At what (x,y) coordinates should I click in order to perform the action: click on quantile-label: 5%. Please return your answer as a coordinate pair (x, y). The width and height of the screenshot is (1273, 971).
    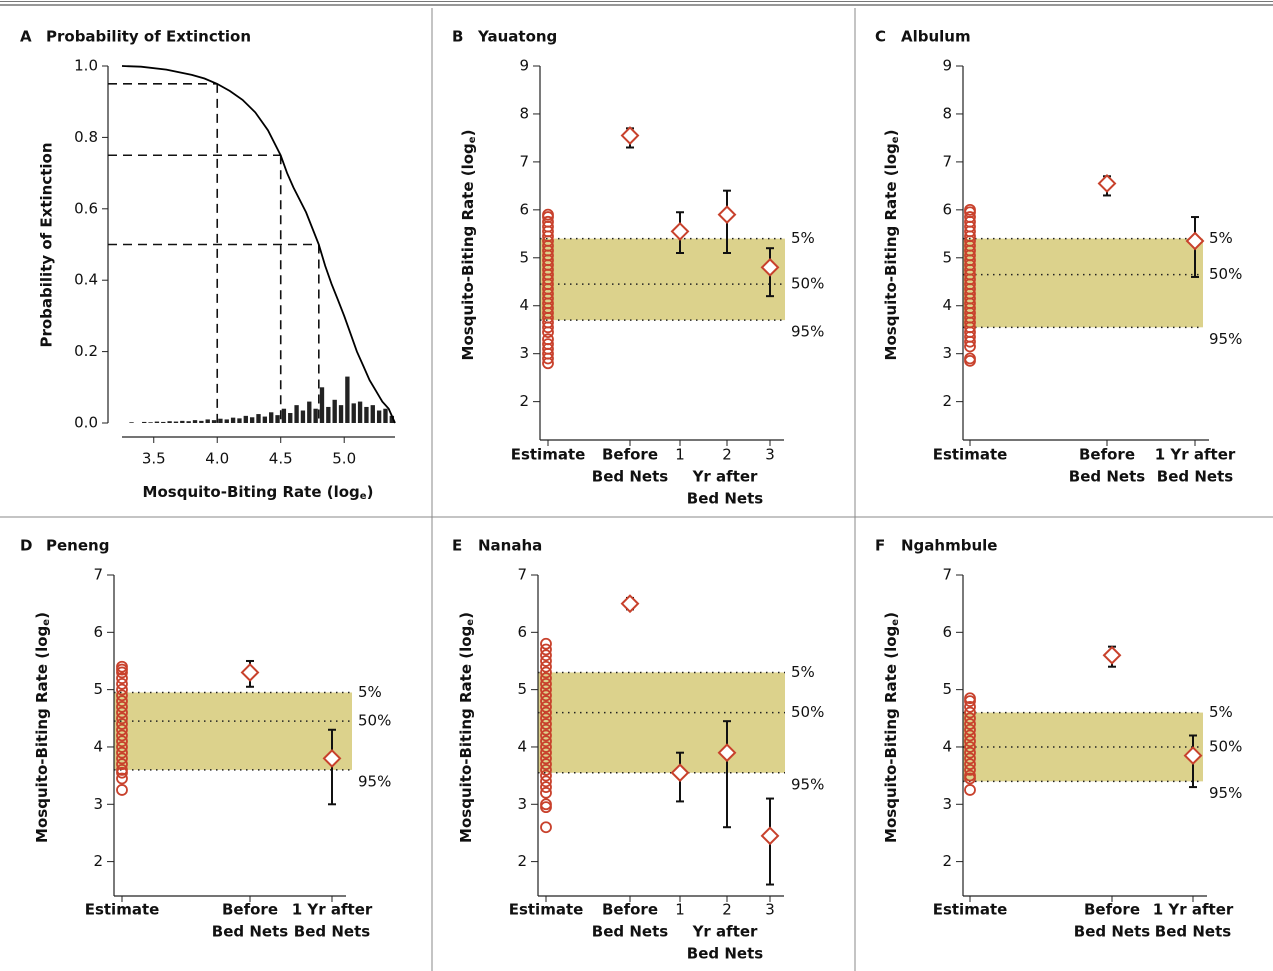
    Looking at the image, I should click on (1221, 712).